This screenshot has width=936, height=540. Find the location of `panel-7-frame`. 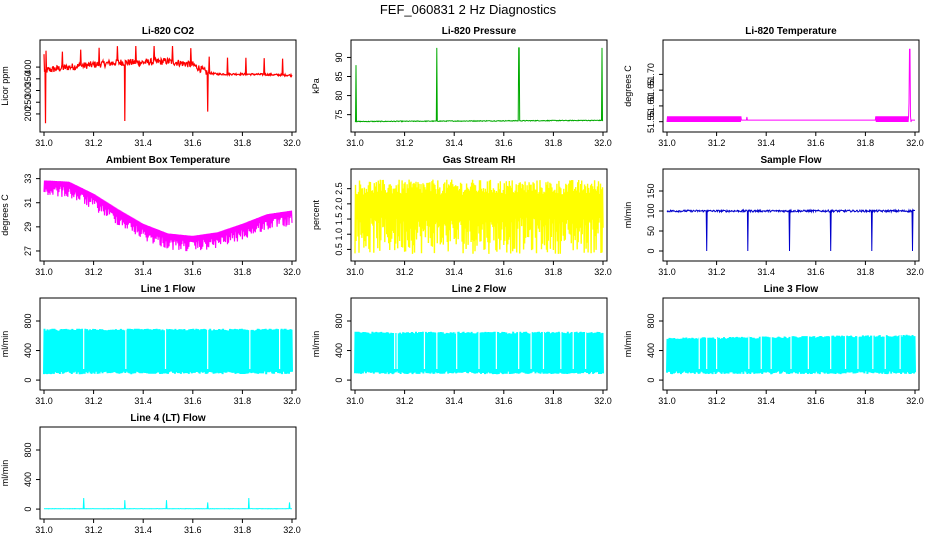

panel-7-frame is located at coordinates (168, 344).